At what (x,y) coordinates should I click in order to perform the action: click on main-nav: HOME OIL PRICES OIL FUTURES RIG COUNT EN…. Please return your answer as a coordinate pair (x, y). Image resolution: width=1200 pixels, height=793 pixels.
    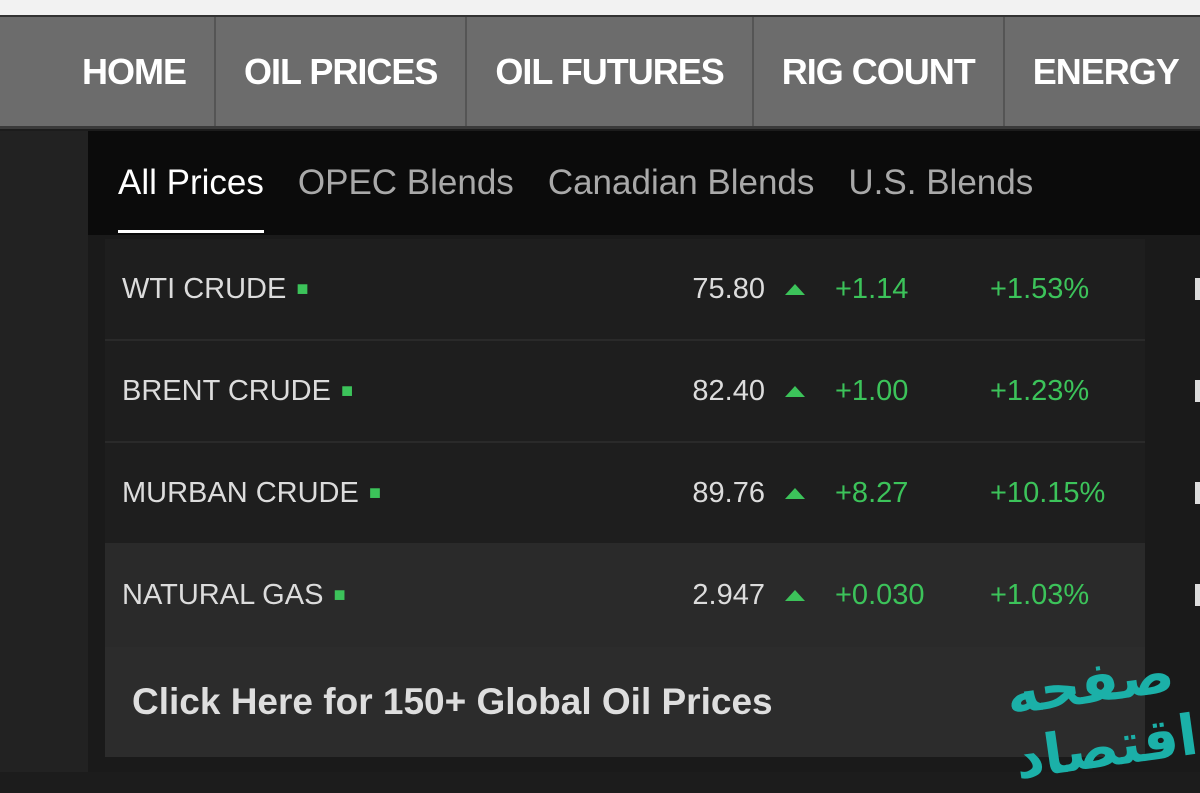
    Looking at the image, I should click on (600, 73).